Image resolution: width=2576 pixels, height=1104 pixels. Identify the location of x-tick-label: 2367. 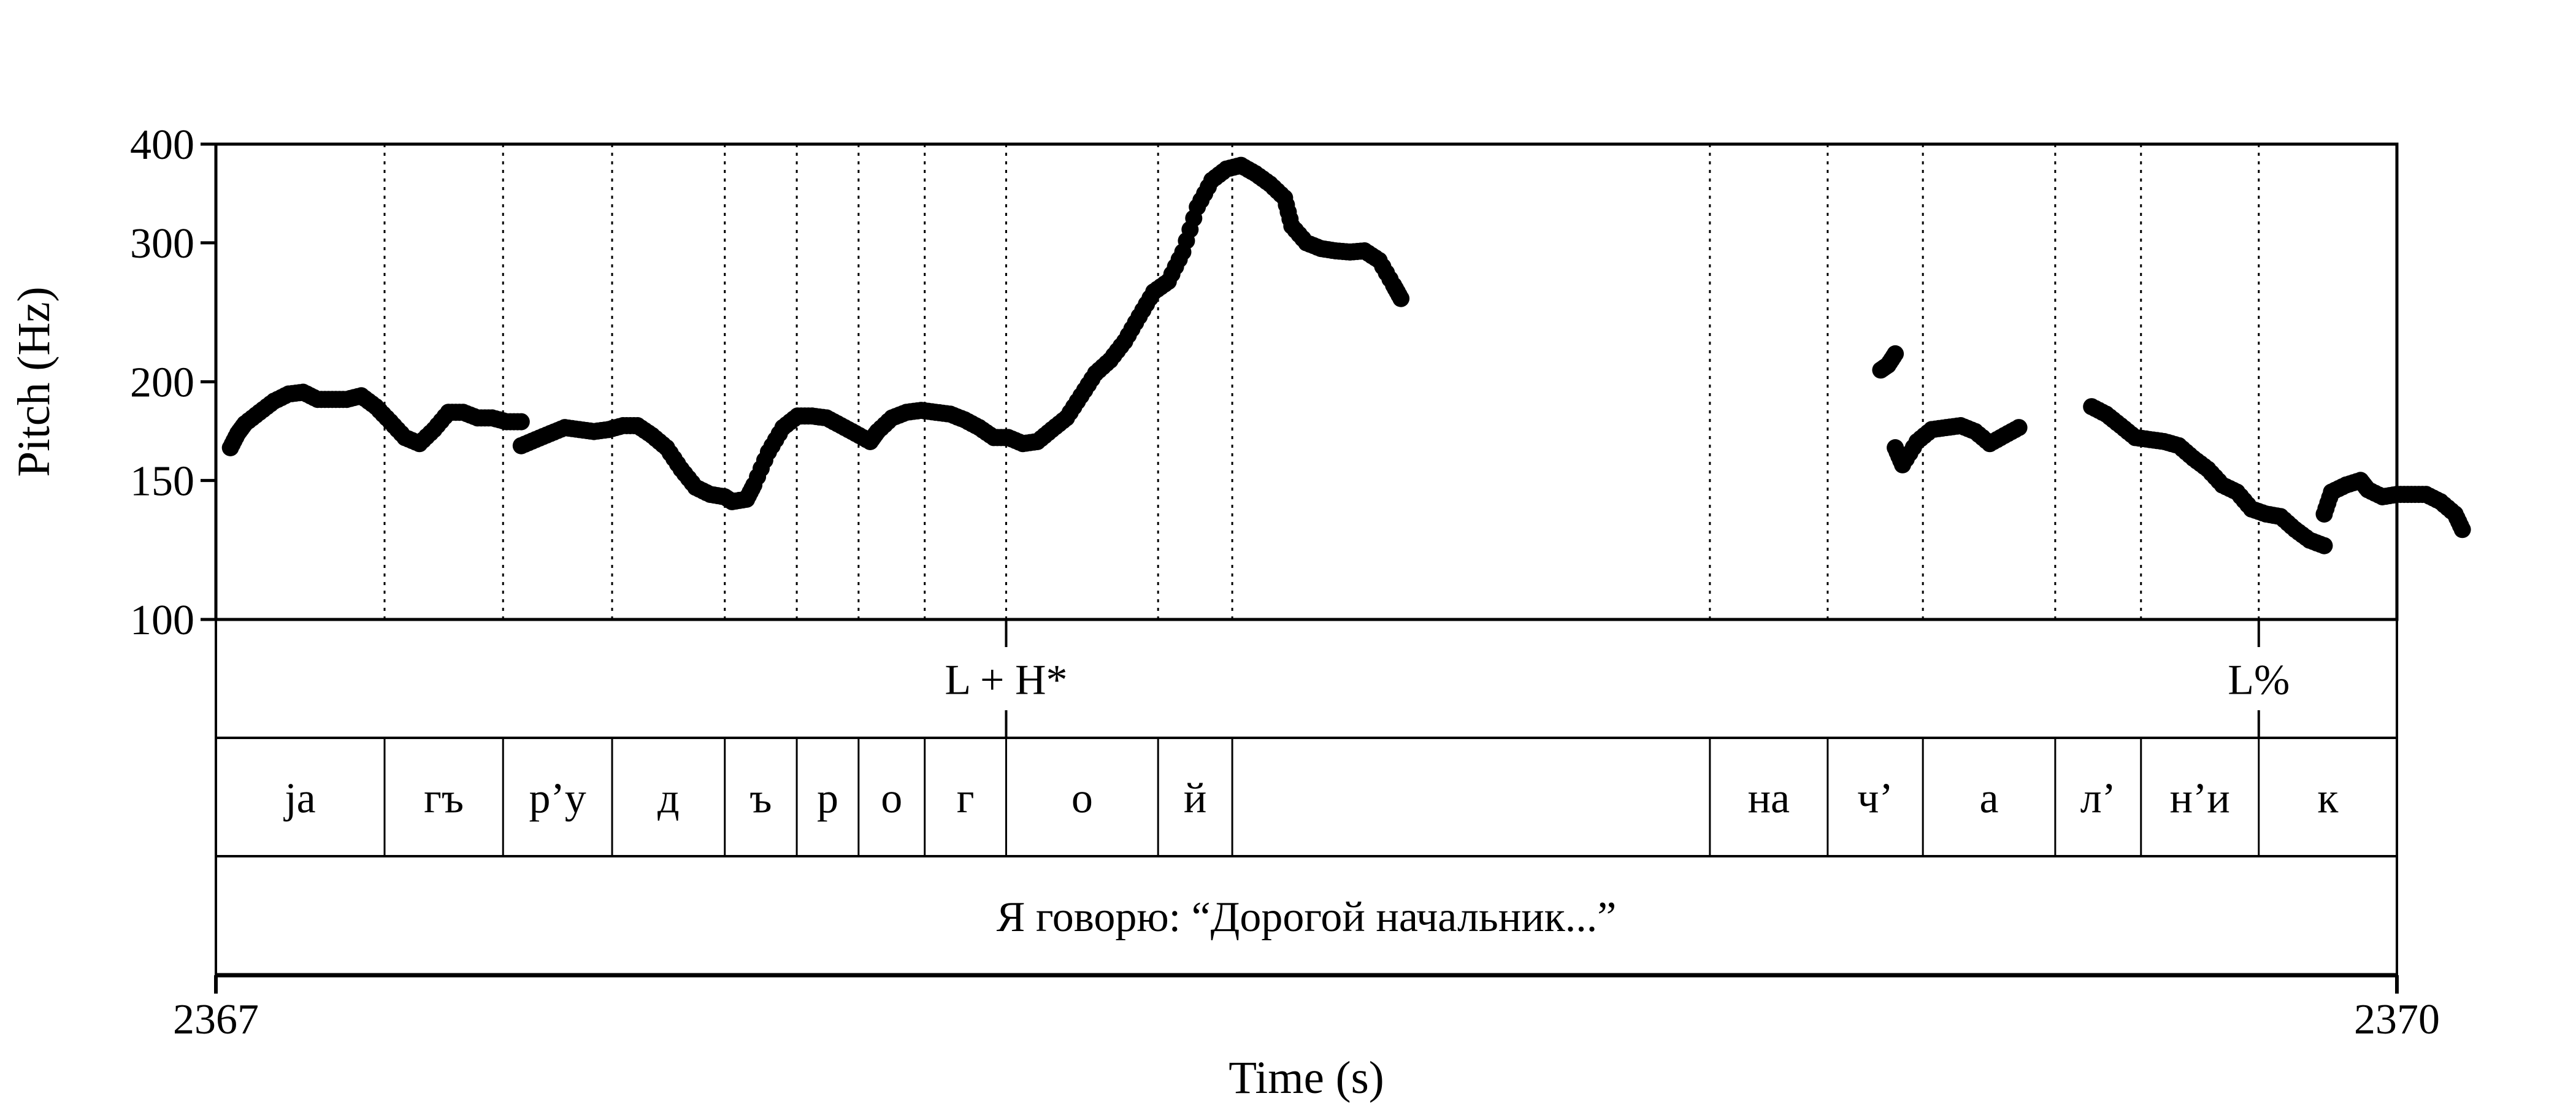
(216, 1019).